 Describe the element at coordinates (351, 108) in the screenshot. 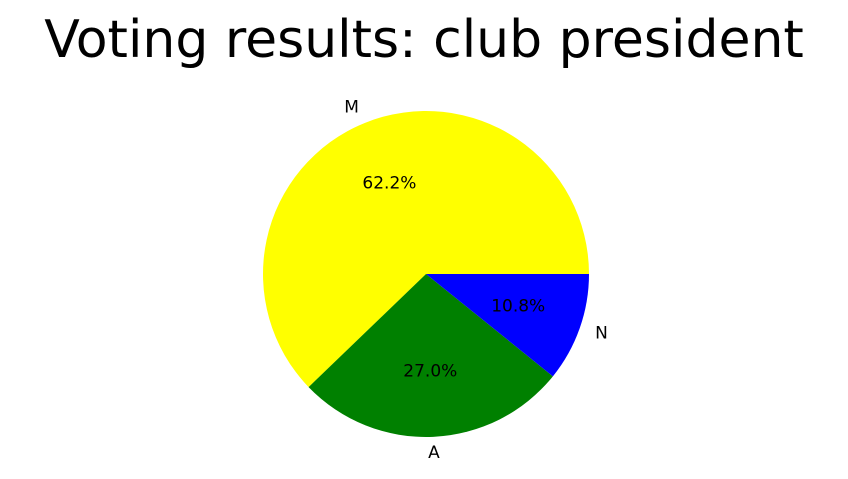

I see `slice-label-m: M` at that location.